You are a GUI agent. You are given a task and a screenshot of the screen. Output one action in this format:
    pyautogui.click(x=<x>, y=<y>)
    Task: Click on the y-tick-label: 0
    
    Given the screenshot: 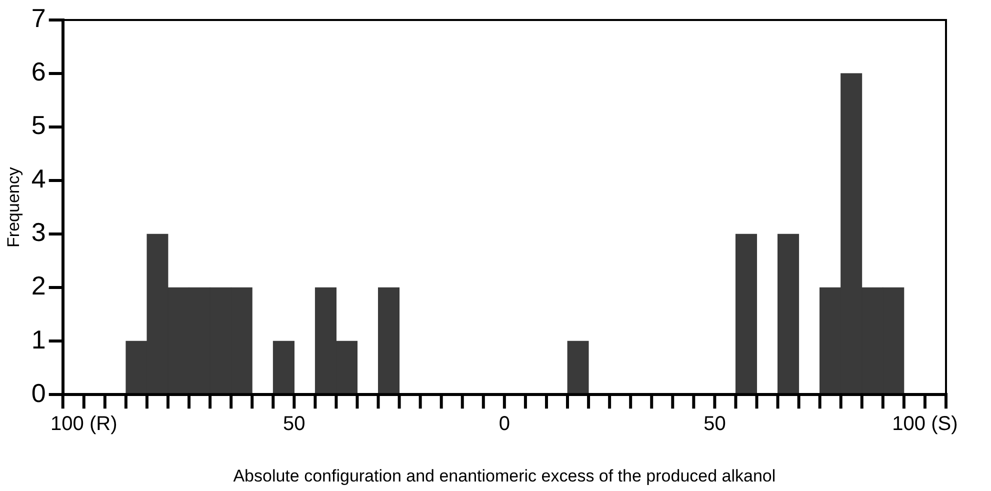 What is the action you would take?
    pyautogui.click(x=38, y=393)
    